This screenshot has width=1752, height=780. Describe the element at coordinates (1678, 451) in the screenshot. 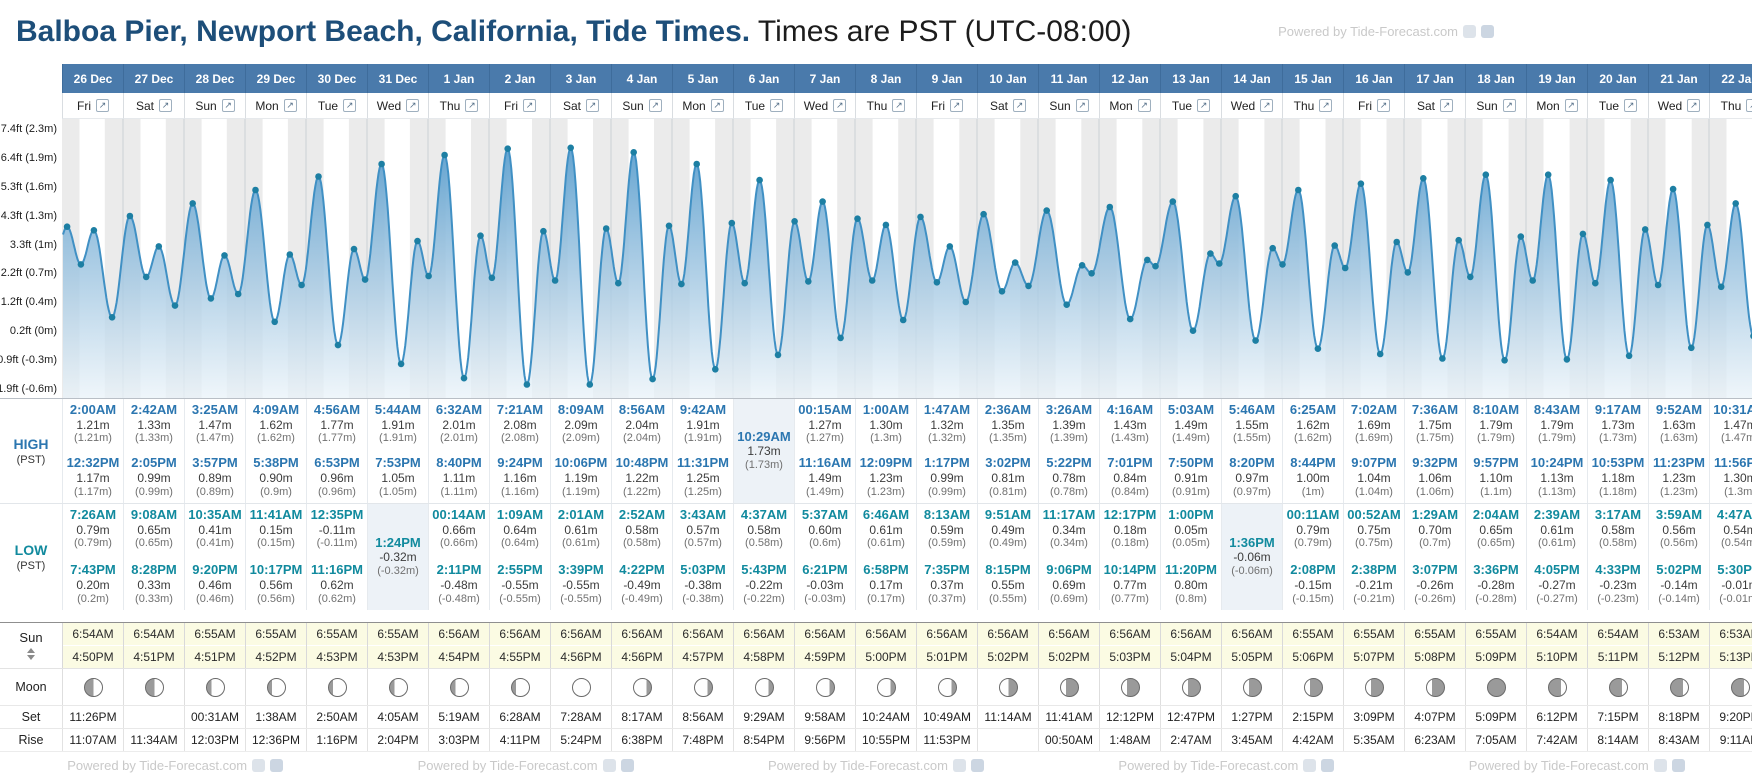

I see `tide-high-cell: 9:52AM 1.63m (1.63m) 11:23PM 1.23m (1.23m)` at that location.